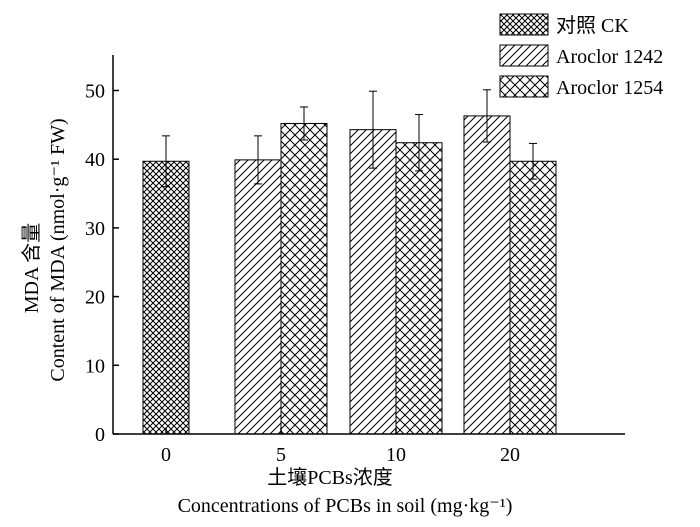 Image resolution: width=700 pixels, height=527 pixels. I want to click on y-tick-label: 30, so click(95, 229).